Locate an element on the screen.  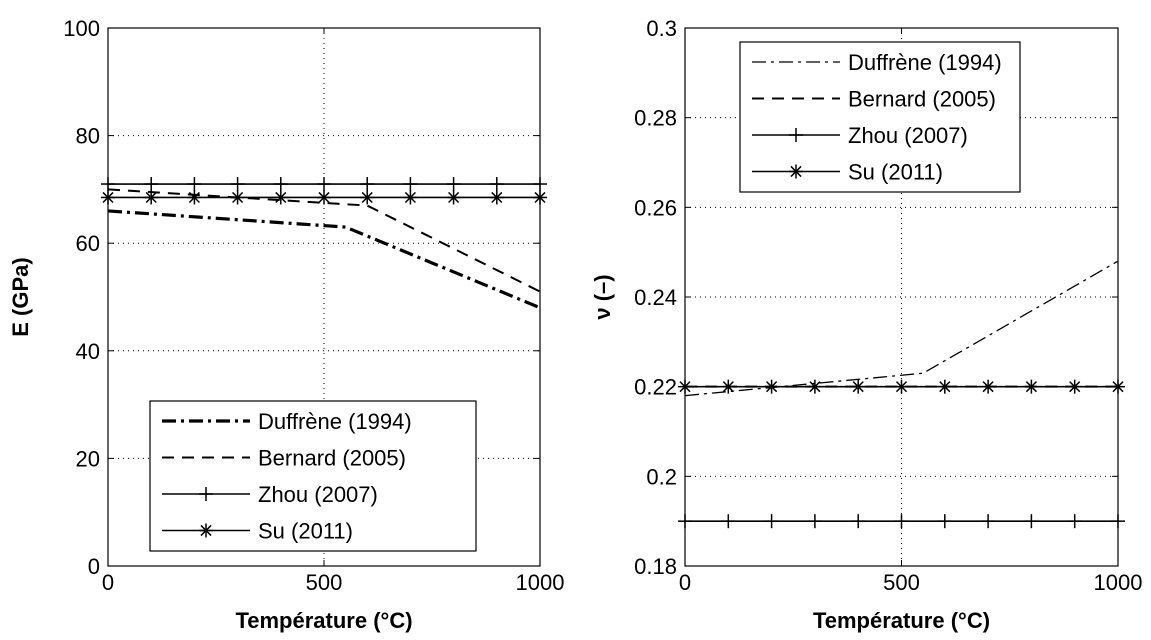
y-axis-label: ν (–) is located at coordinates (602, 296).